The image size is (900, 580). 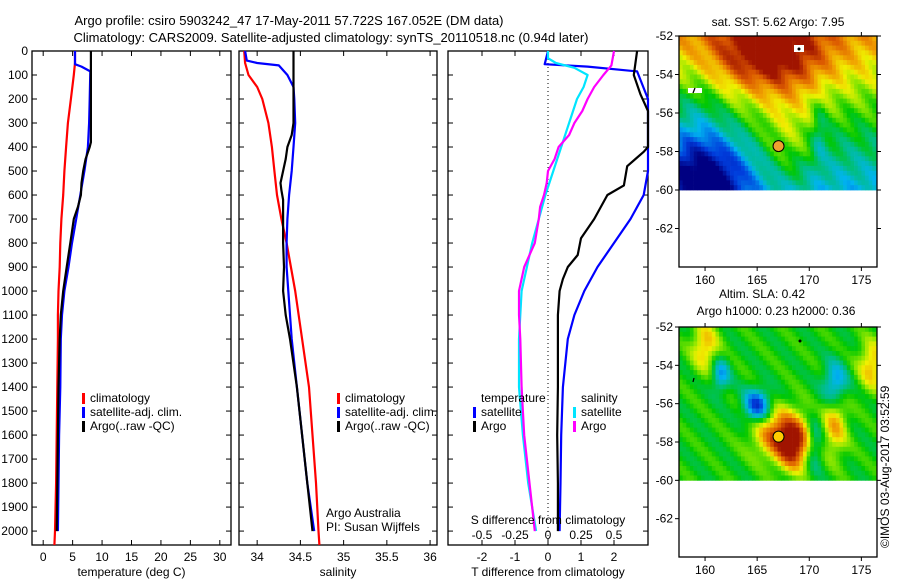 I want to click on x2-tick-label: 0, so click(x=548, y=535).